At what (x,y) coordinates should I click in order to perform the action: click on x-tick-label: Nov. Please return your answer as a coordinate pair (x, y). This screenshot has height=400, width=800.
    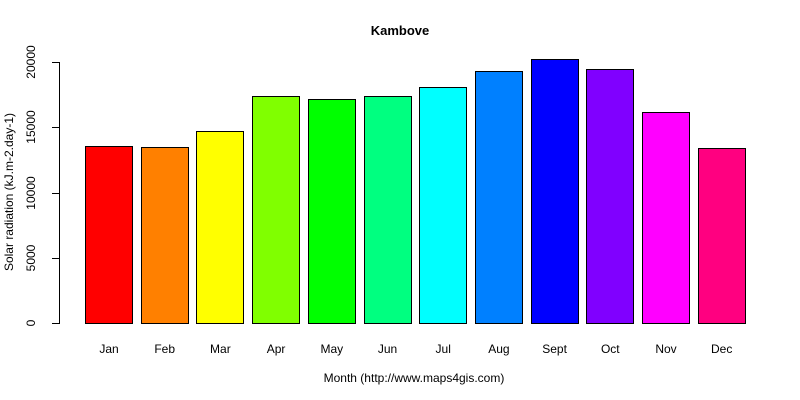
    Looking at the image, I should click on (666, 349).